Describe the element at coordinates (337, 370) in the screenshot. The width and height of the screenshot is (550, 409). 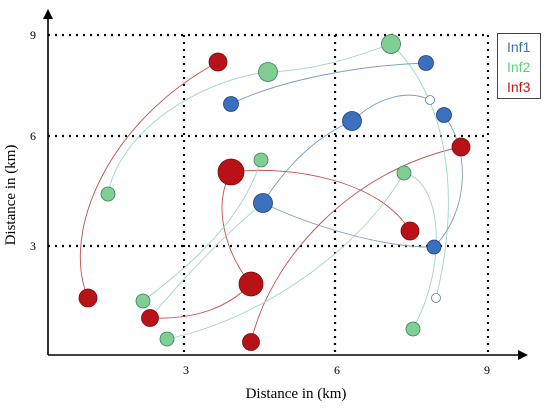
I see `x-tick-label: 6` at that location.